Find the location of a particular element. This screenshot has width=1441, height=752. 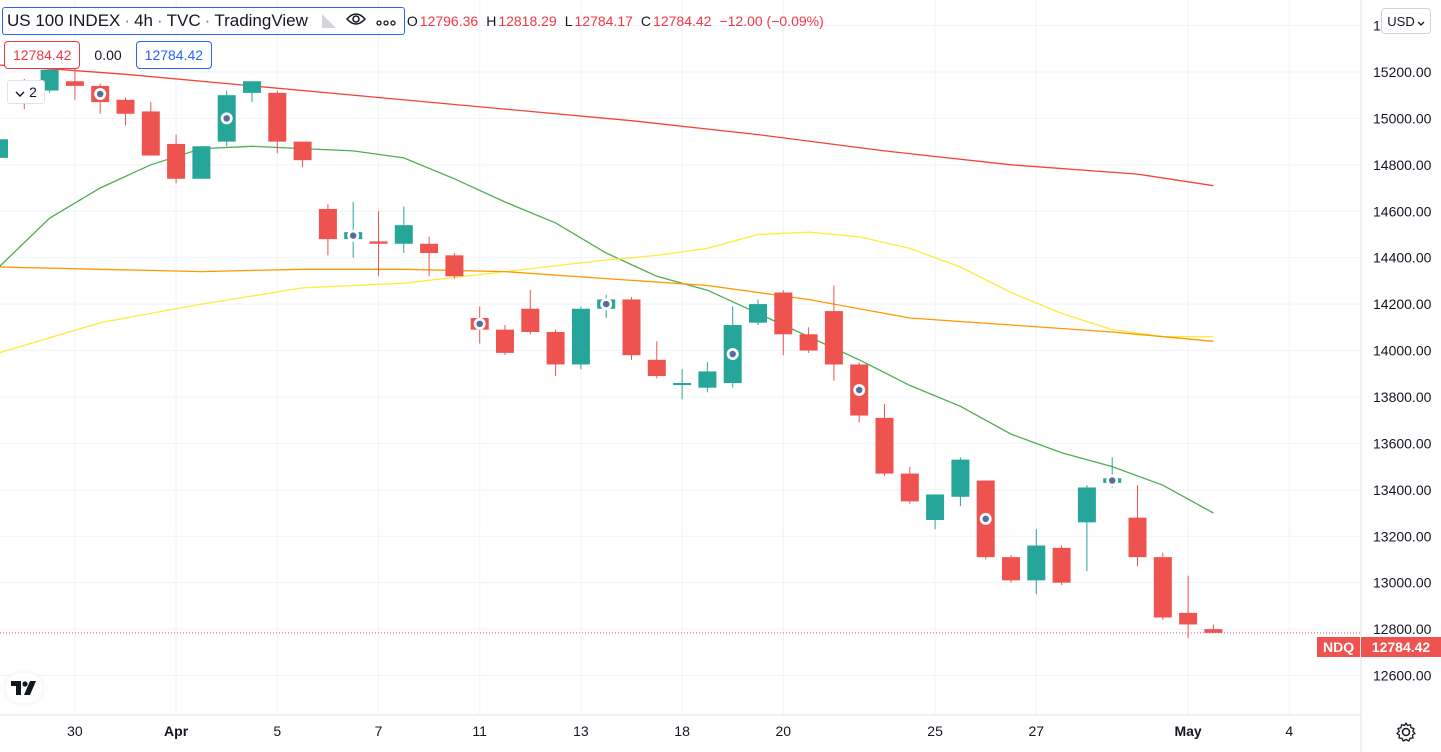

flag-icon is located at coordinates (328, 21).